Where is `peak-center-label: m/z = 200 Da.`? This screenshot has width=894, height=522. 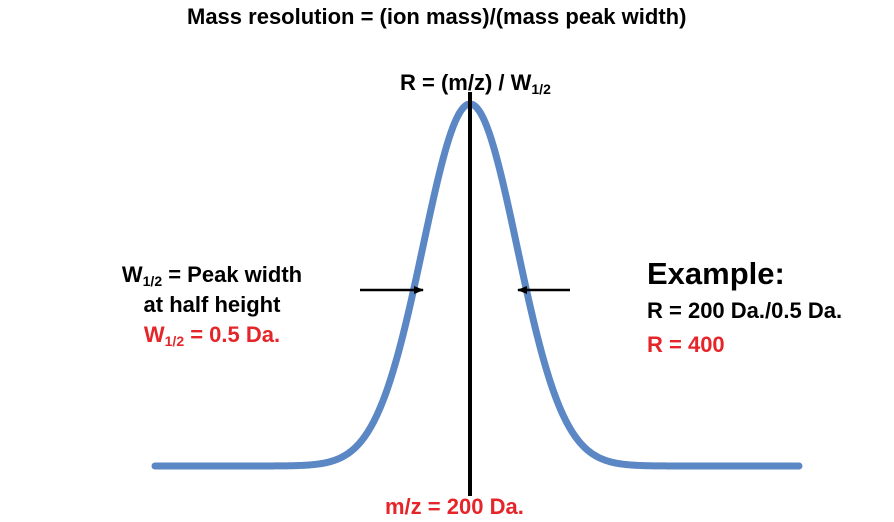 peak-center-label: m/z = 200 Da. is located at coordinates (454, 506).